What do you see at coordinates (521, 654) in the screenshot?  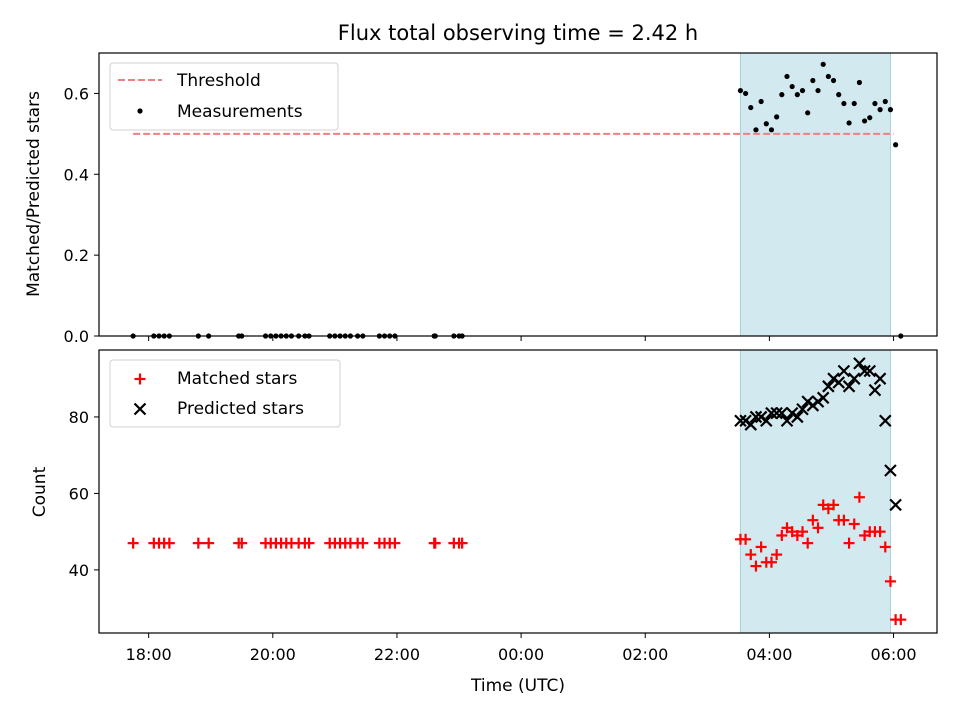 I see `x-tick-label: 00:00` at bounding box center [521, 654].